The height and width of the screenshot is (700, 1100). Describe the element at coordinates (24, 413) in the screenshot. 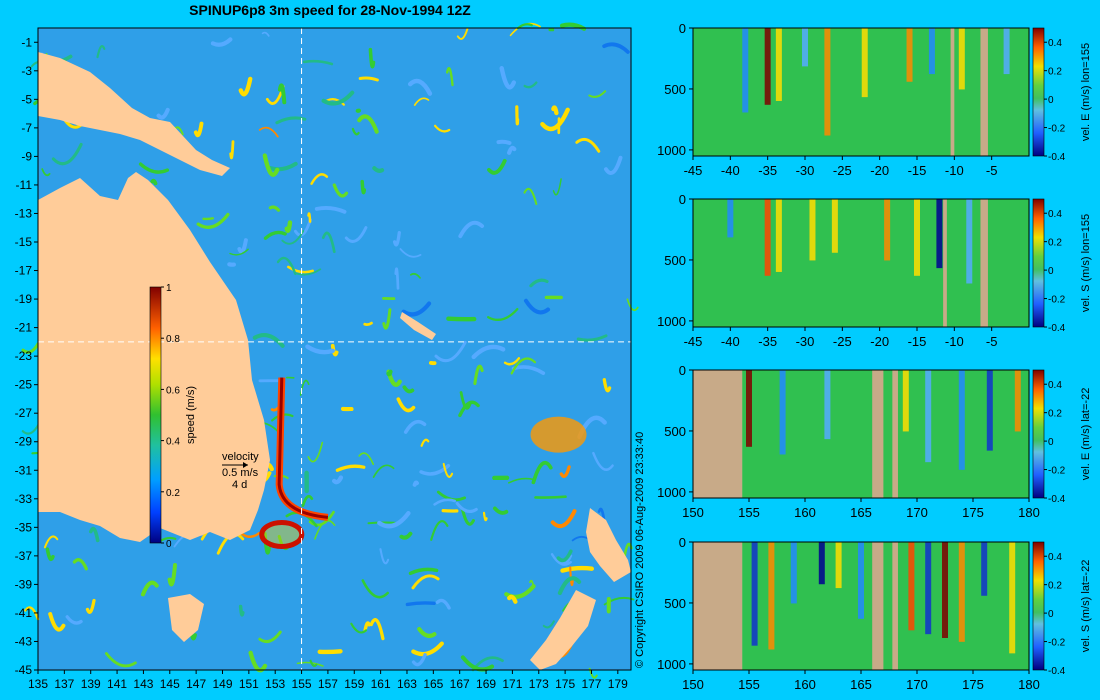

I see `map-y-tick-label: -27` at that location.